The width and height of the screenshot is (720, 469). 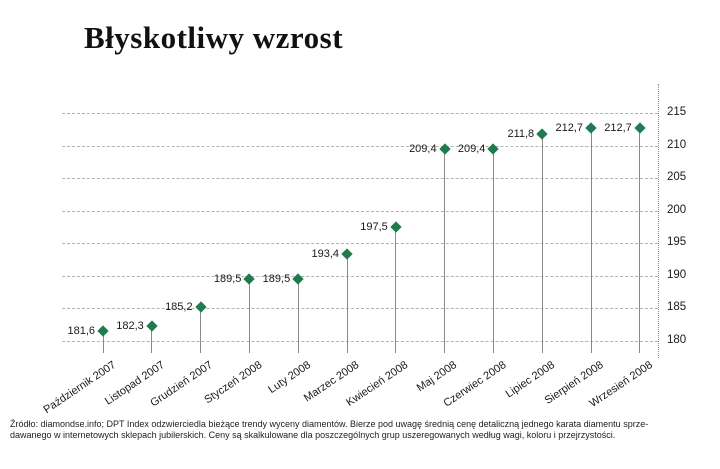 What do you see at coordinates (179, 307) in the screenshot?
I see `data-point-value: 185,2` at bounding box center [179, 307].